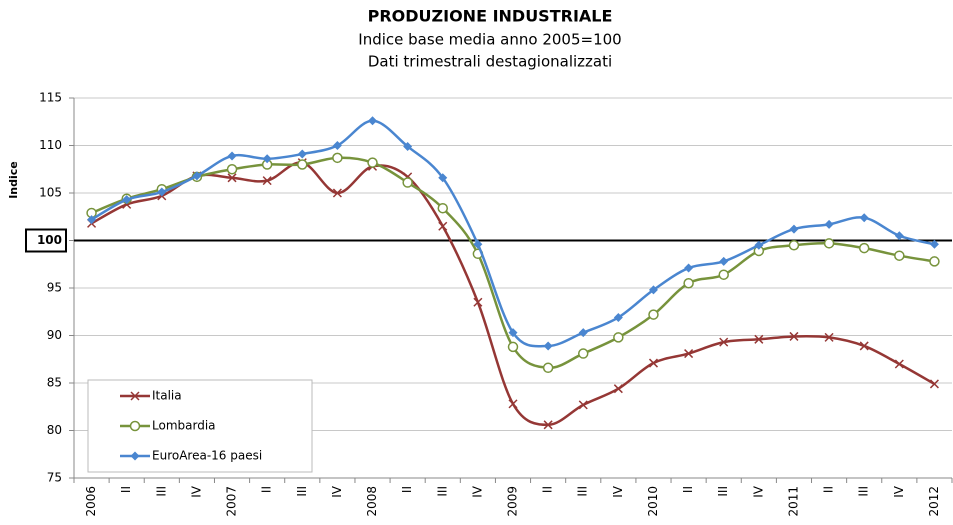 Image resolution: width=953 pixels, height=525 pixels. I want to click on x-tick-label: 2009, so click(513, 501).